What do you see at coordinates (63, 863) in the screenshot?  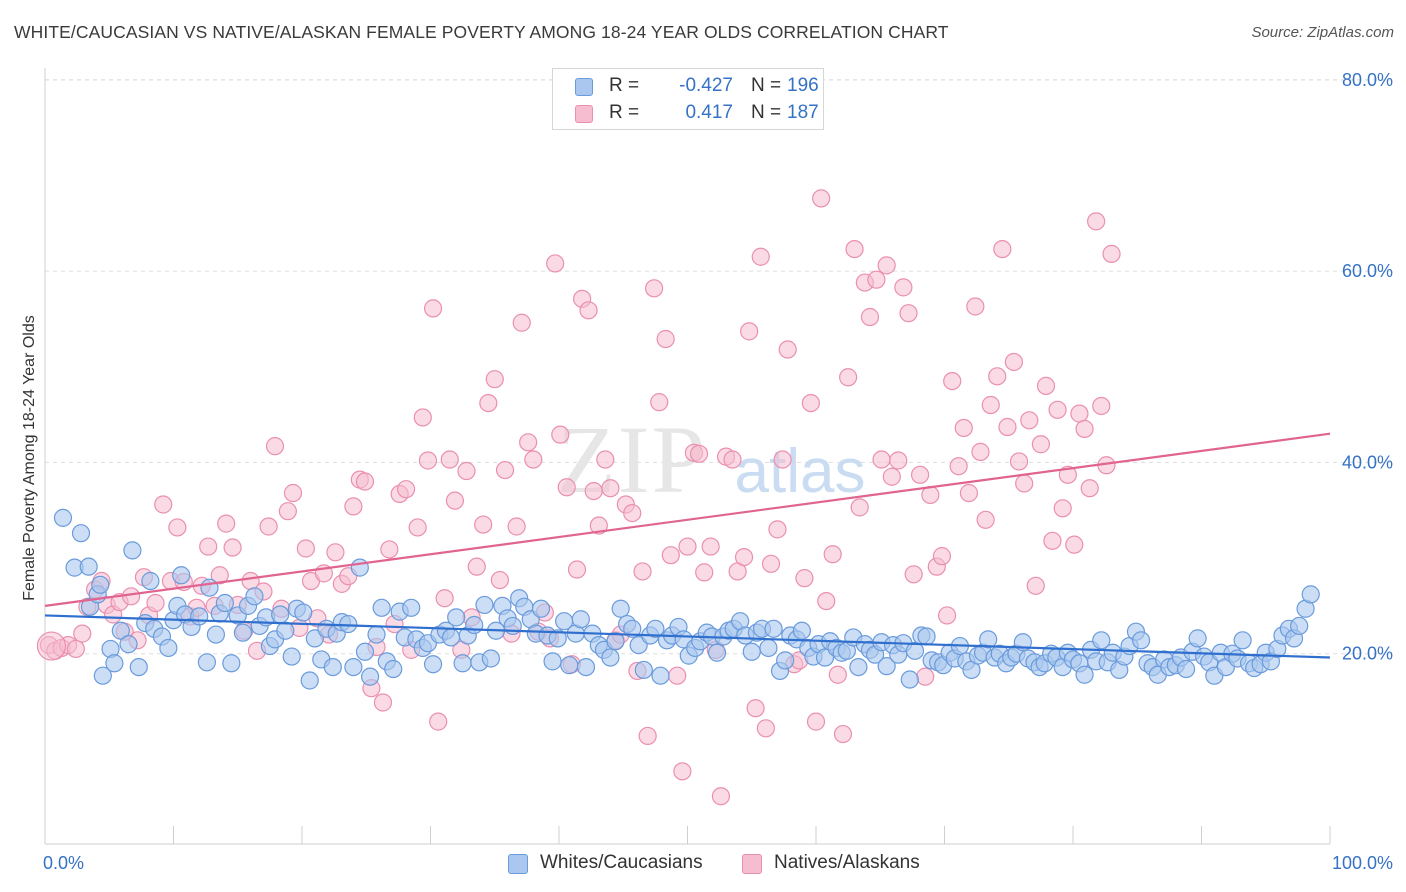 I see `x-tick-label: 0.0%` at bounding box center [63, 863].